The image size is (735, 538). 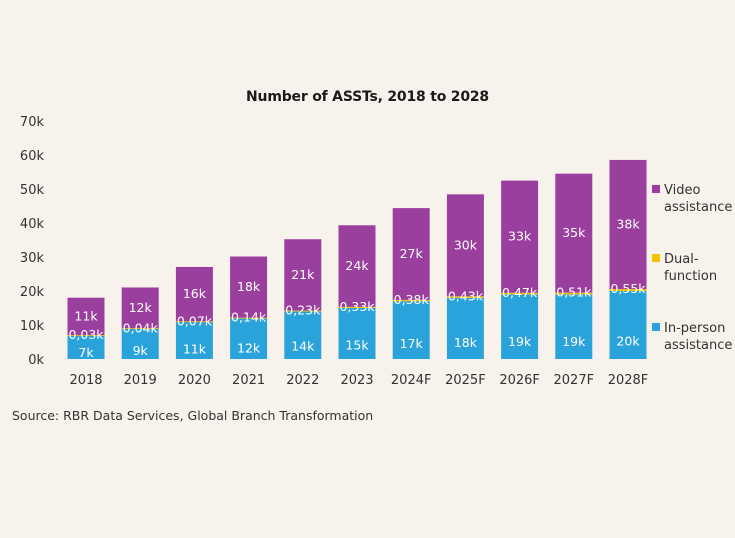 What do you see at coordinates (519, 380) in the screenshot?
I see `x-tick-label: 2026F` at bounding box center [519, 380].